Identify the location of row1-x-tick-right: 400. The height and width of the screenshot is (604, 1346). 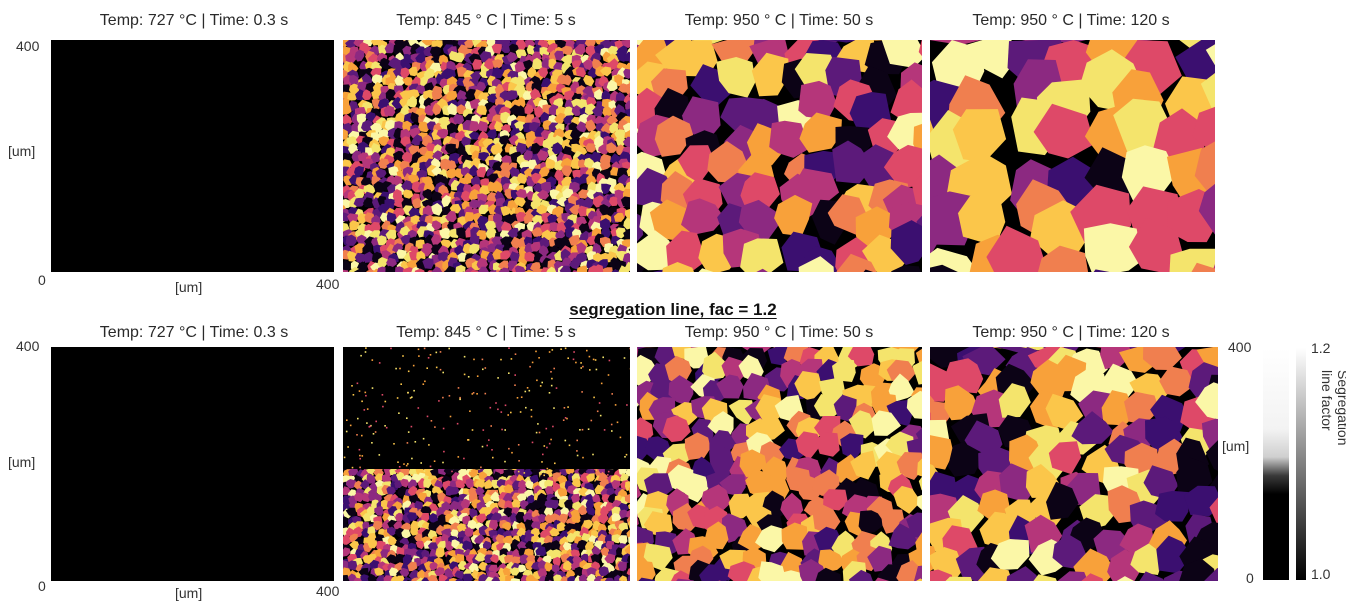
(328, 284).